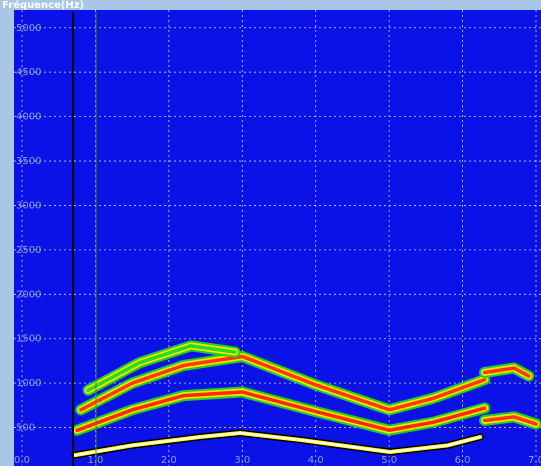 This screenshot has height=466, width=541. Describe the element at coordinates (25, 428) in the screenshot. I see `y-tick-label: 500` at that location.